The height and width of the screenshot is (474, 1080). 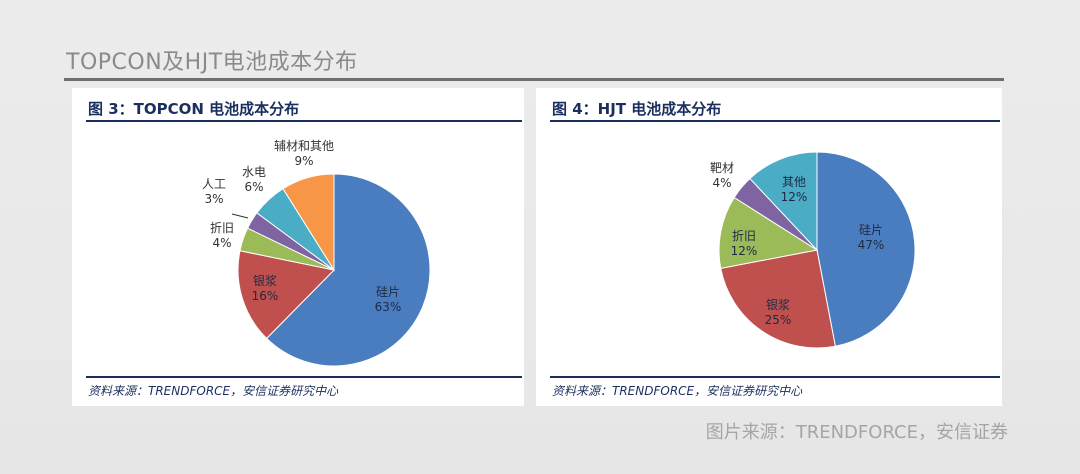 I want to click on topcon-slice-name-0: 硅片, so click(x=388, y=292).